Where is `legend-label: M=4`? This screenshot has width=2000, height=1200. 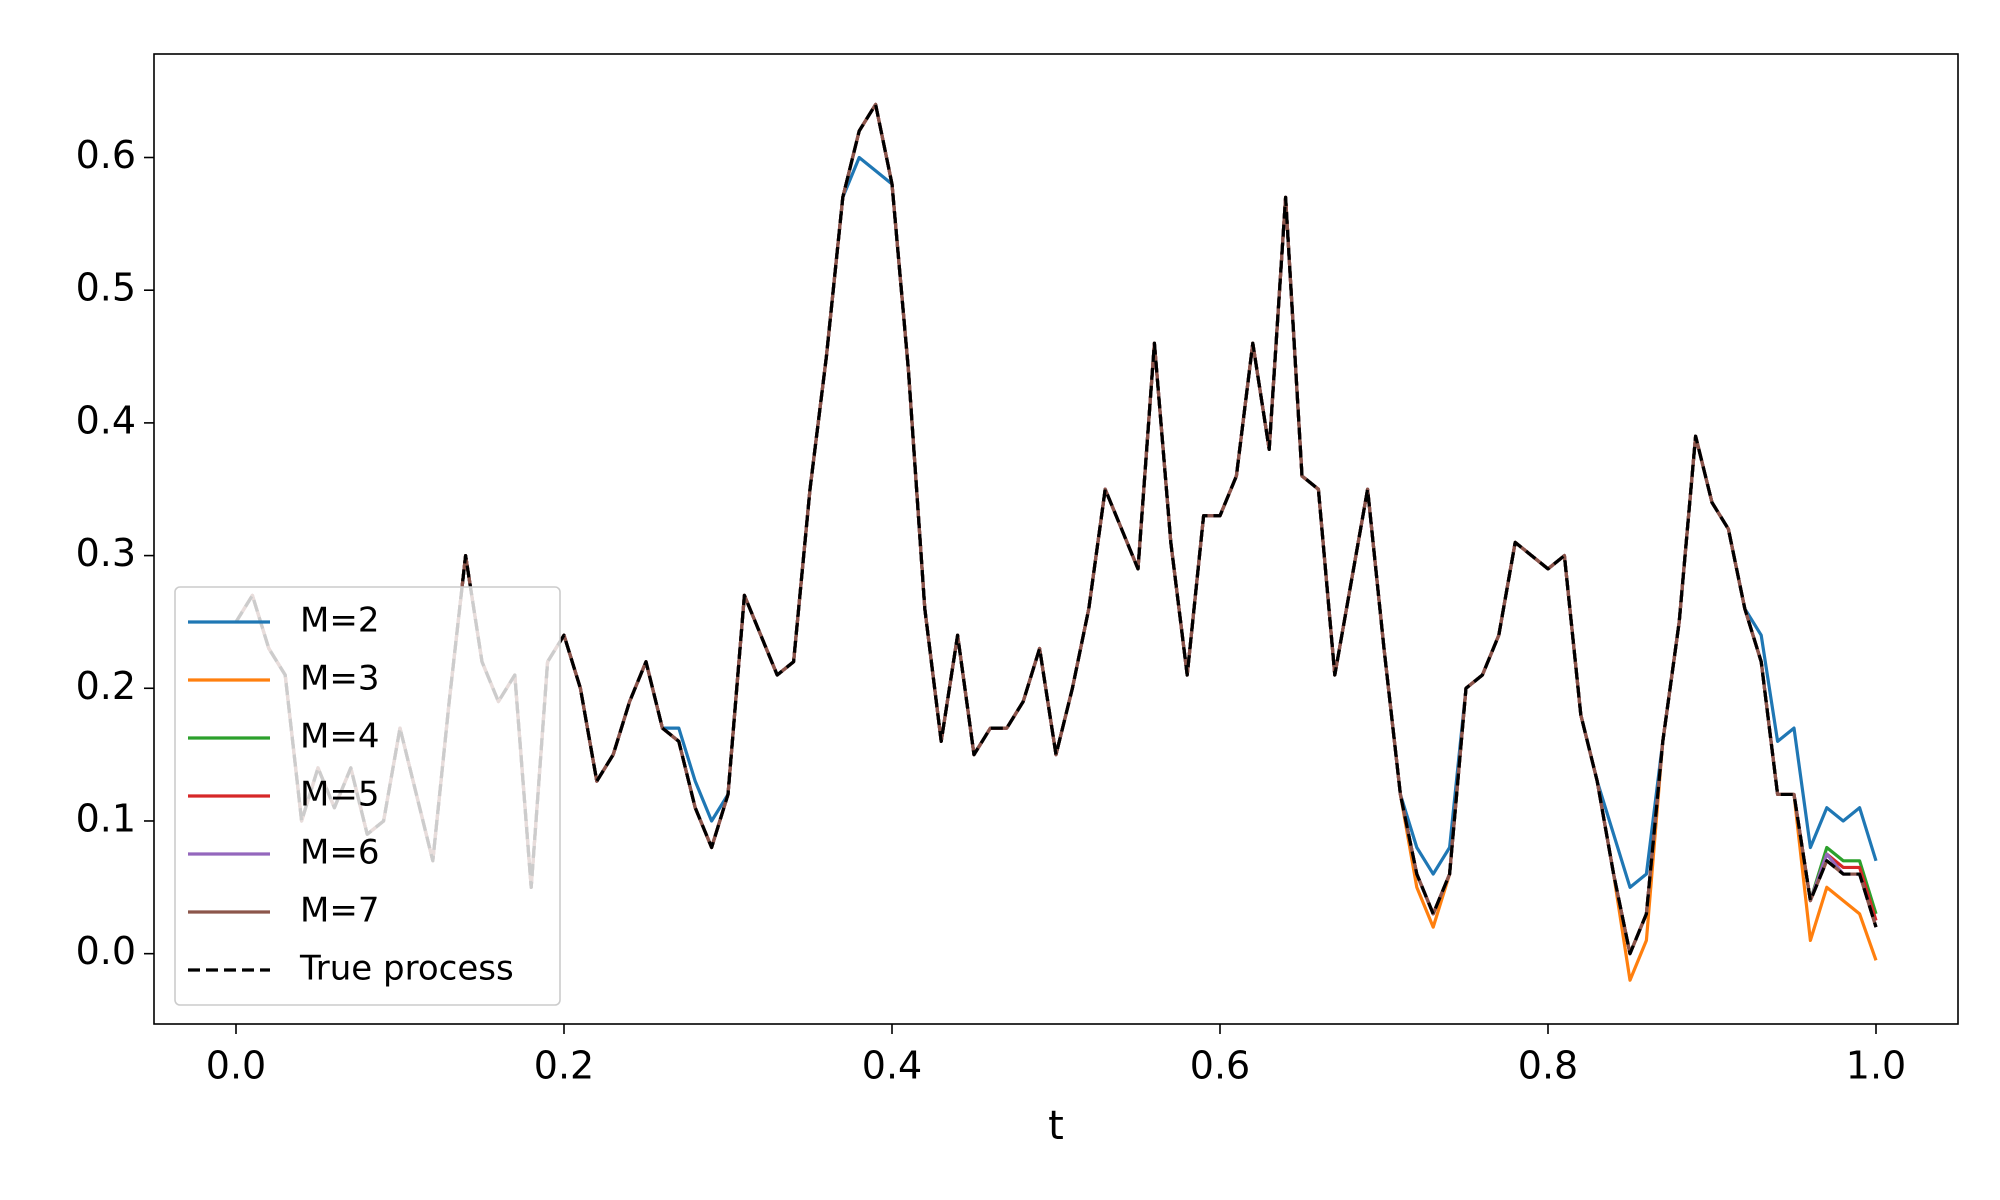
legend-label: M=4 is located at coordinates (339, 737).